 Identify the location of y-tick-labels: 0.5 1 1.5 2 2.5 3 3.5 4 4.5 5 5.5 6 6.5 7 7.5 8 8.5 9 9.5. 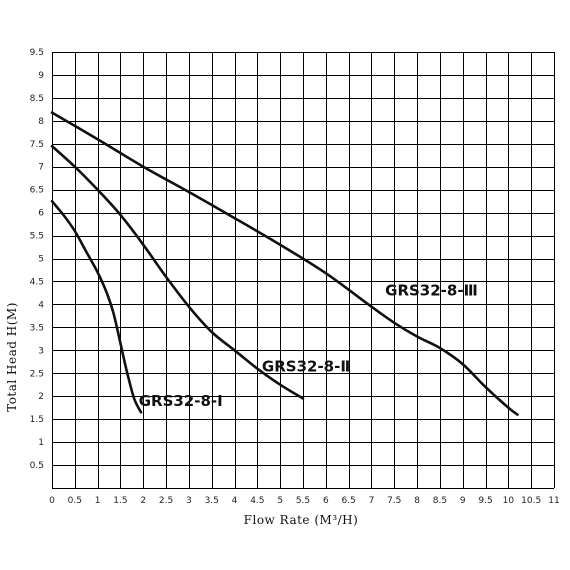
(37, 259).